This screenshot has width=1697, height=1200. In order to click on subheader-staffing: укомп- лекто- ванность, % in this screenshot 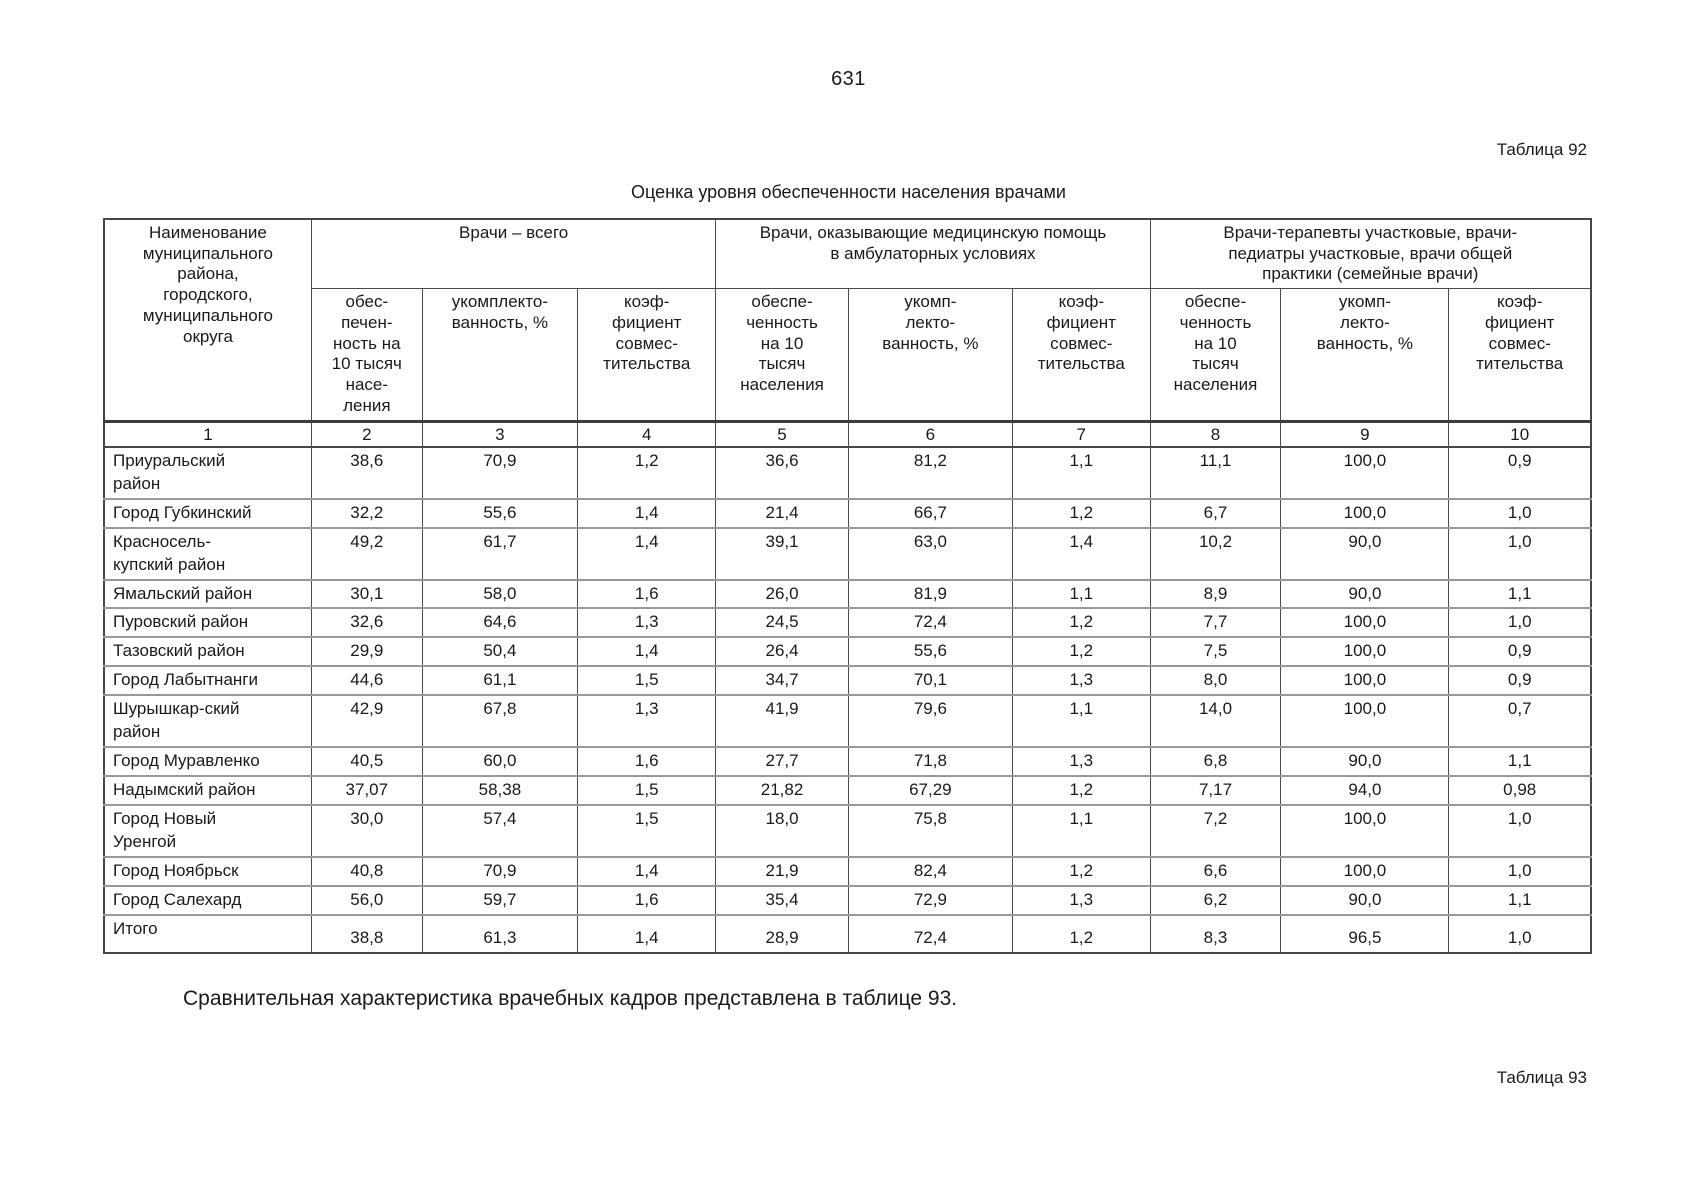, I will do `click(930, 355)`.